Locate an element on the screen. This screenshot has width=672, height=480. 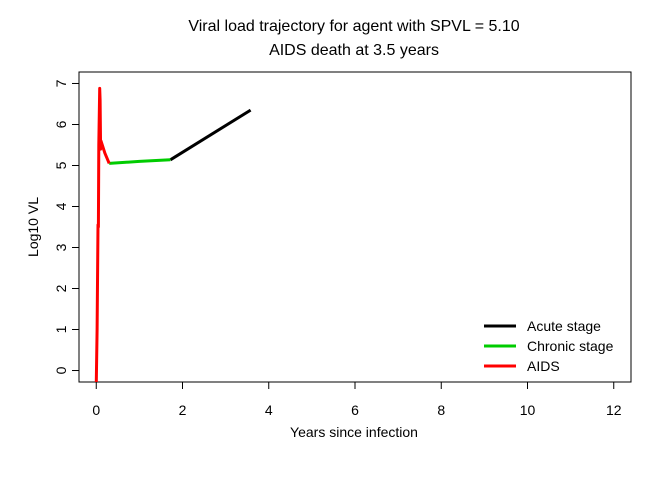
x-tick-label: 6 is located at coordinates (355, 410).